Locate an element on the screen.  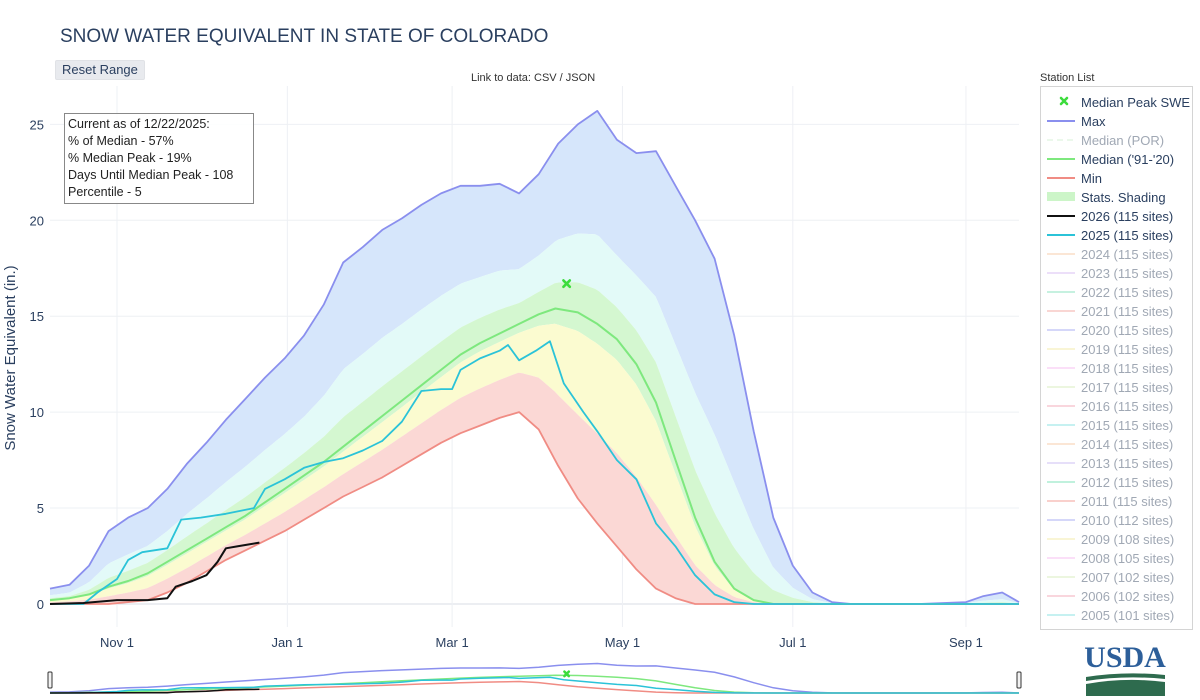
y-tick-label: 25 is located at coordinates (37, 124).